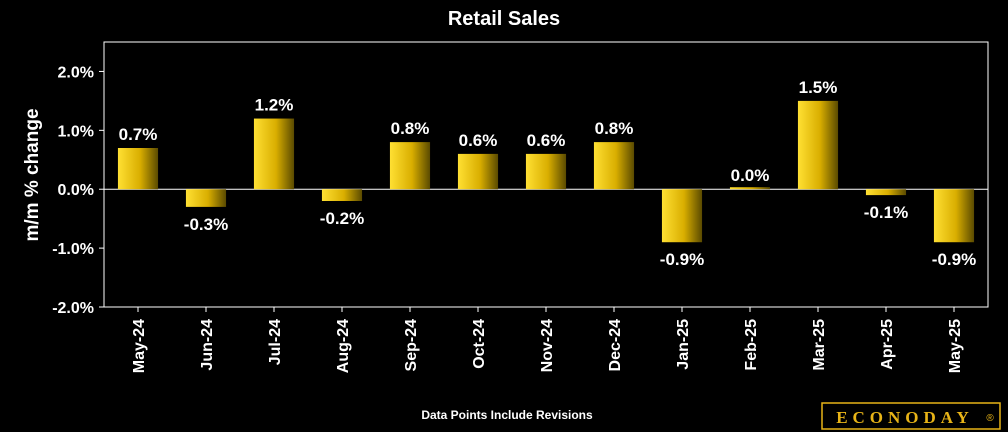 This screenshot has height=432, width=1008. I want to click on y-axis-label: m/m % change, so click(32, 174).